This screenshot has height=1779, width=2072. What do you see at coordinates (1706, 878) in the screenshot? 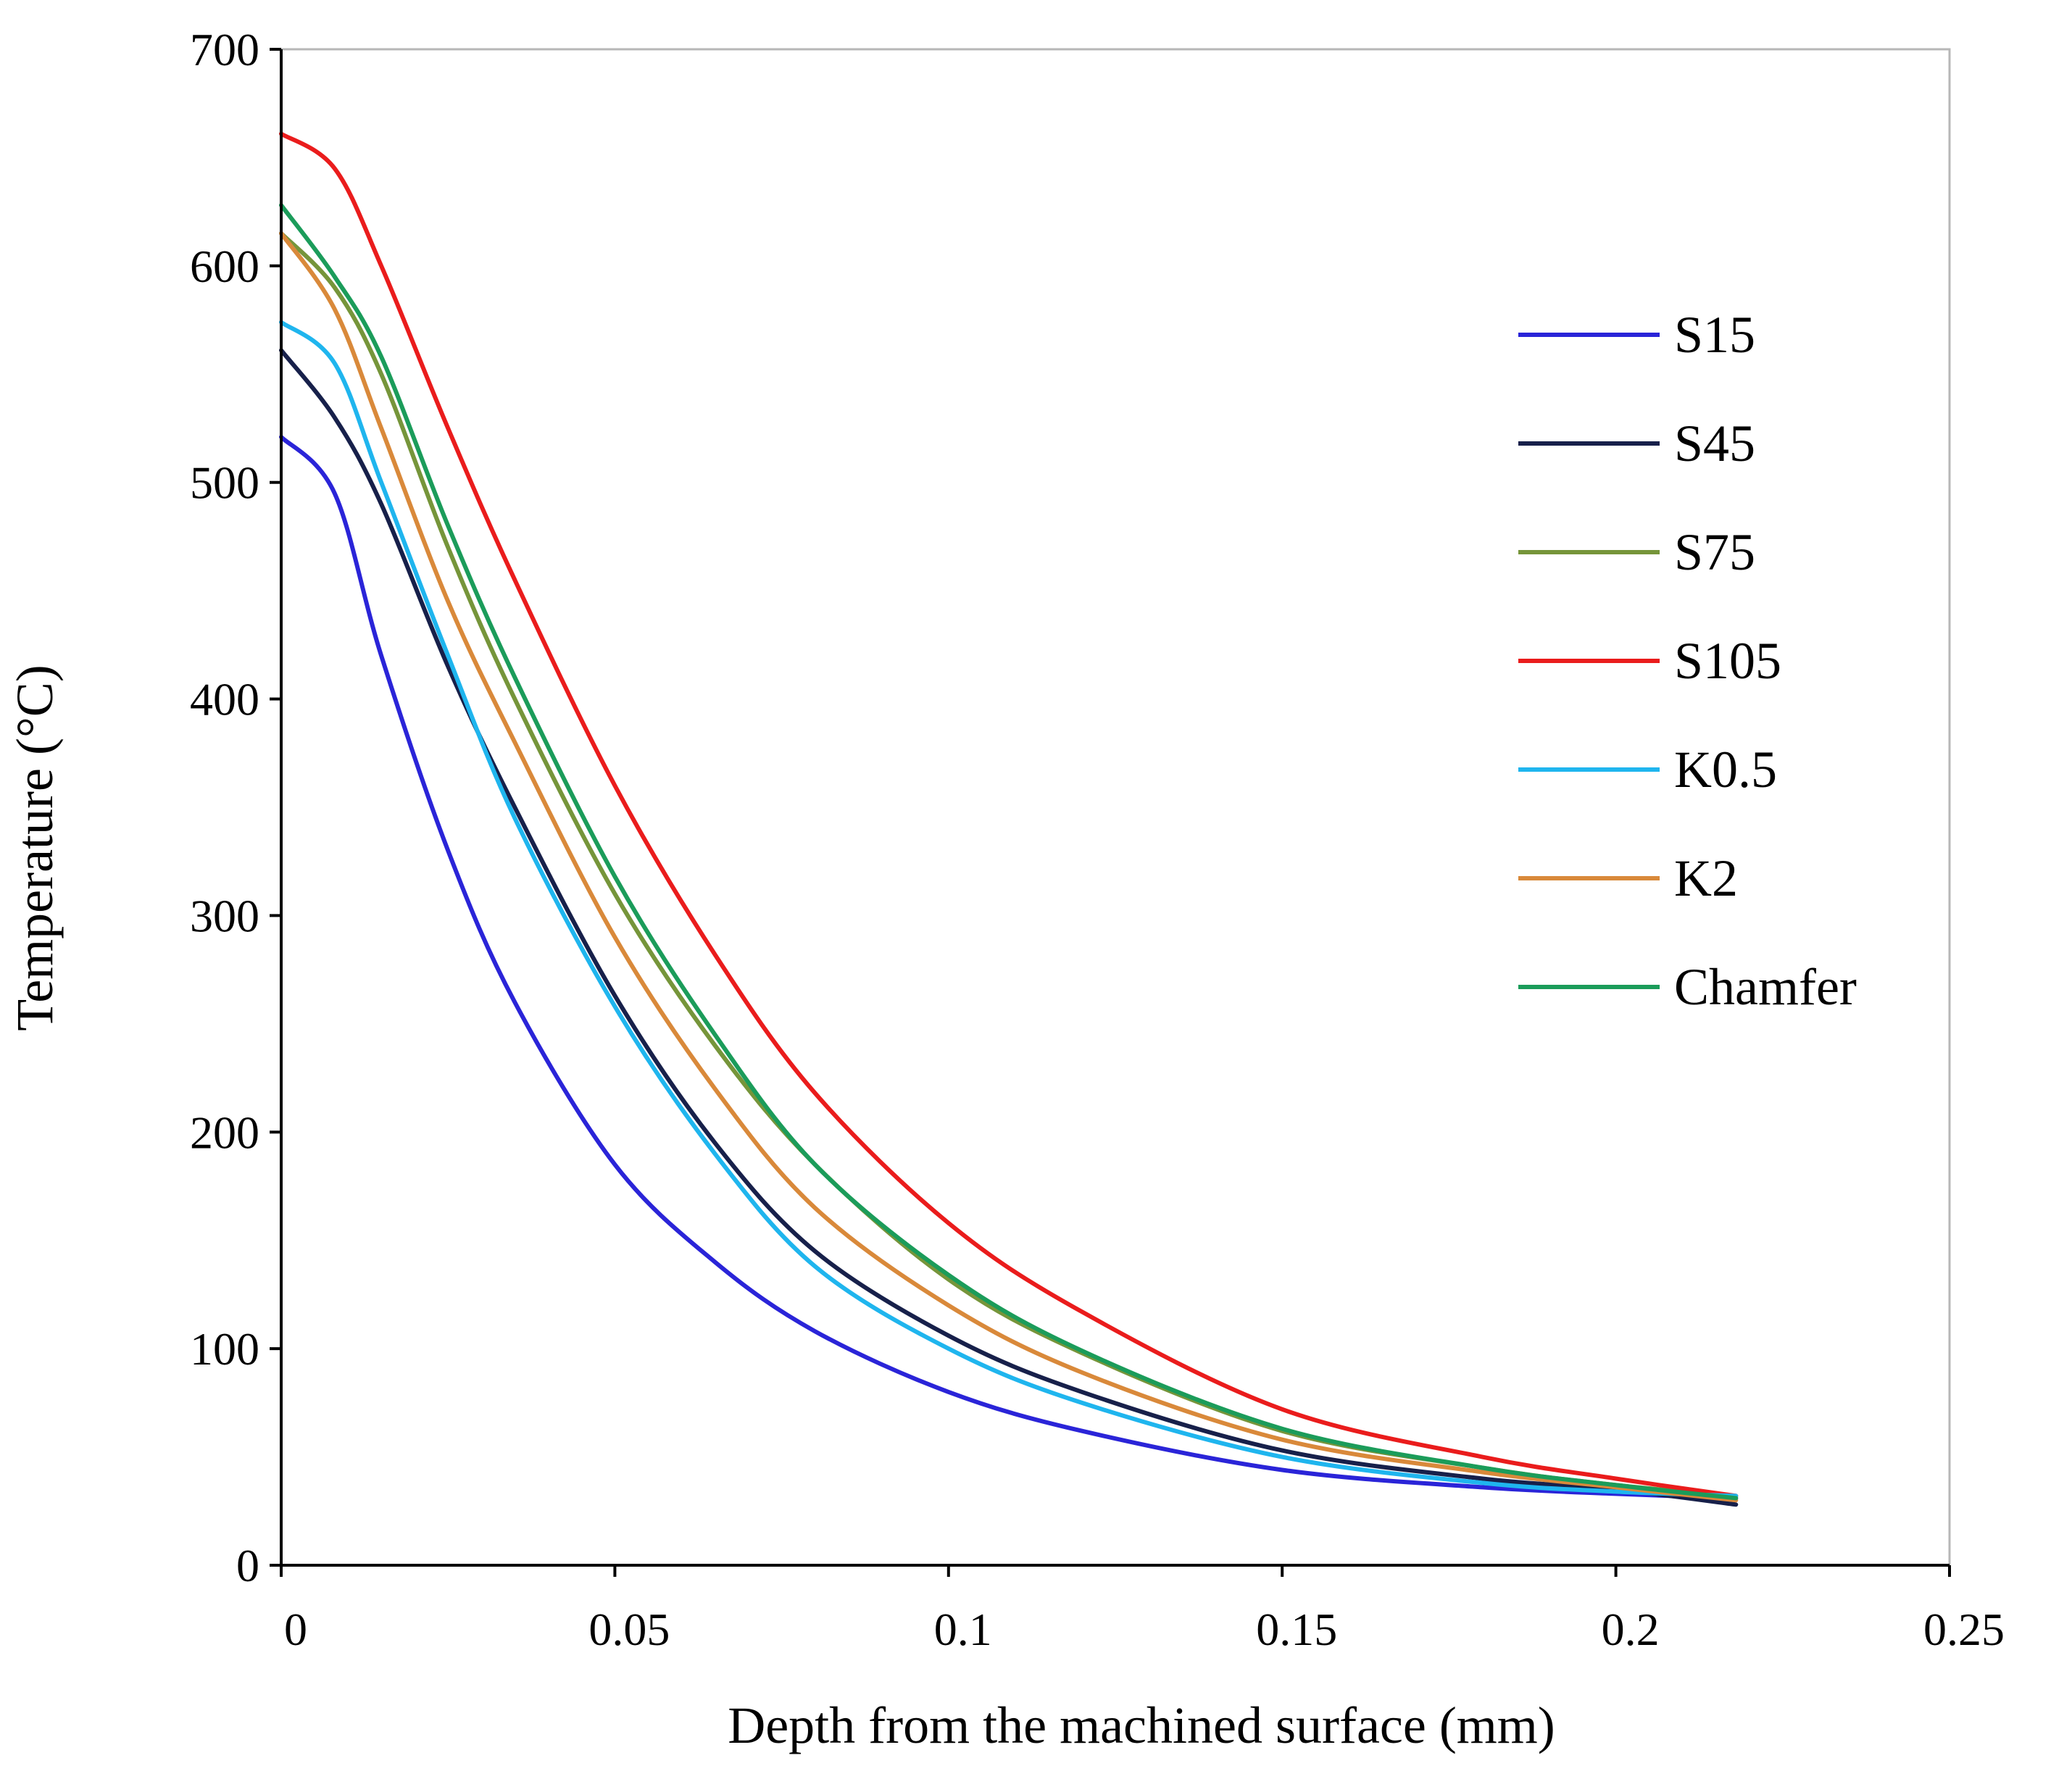
I see `legend-label-k2: K2` at bounding box center [1706, 878].